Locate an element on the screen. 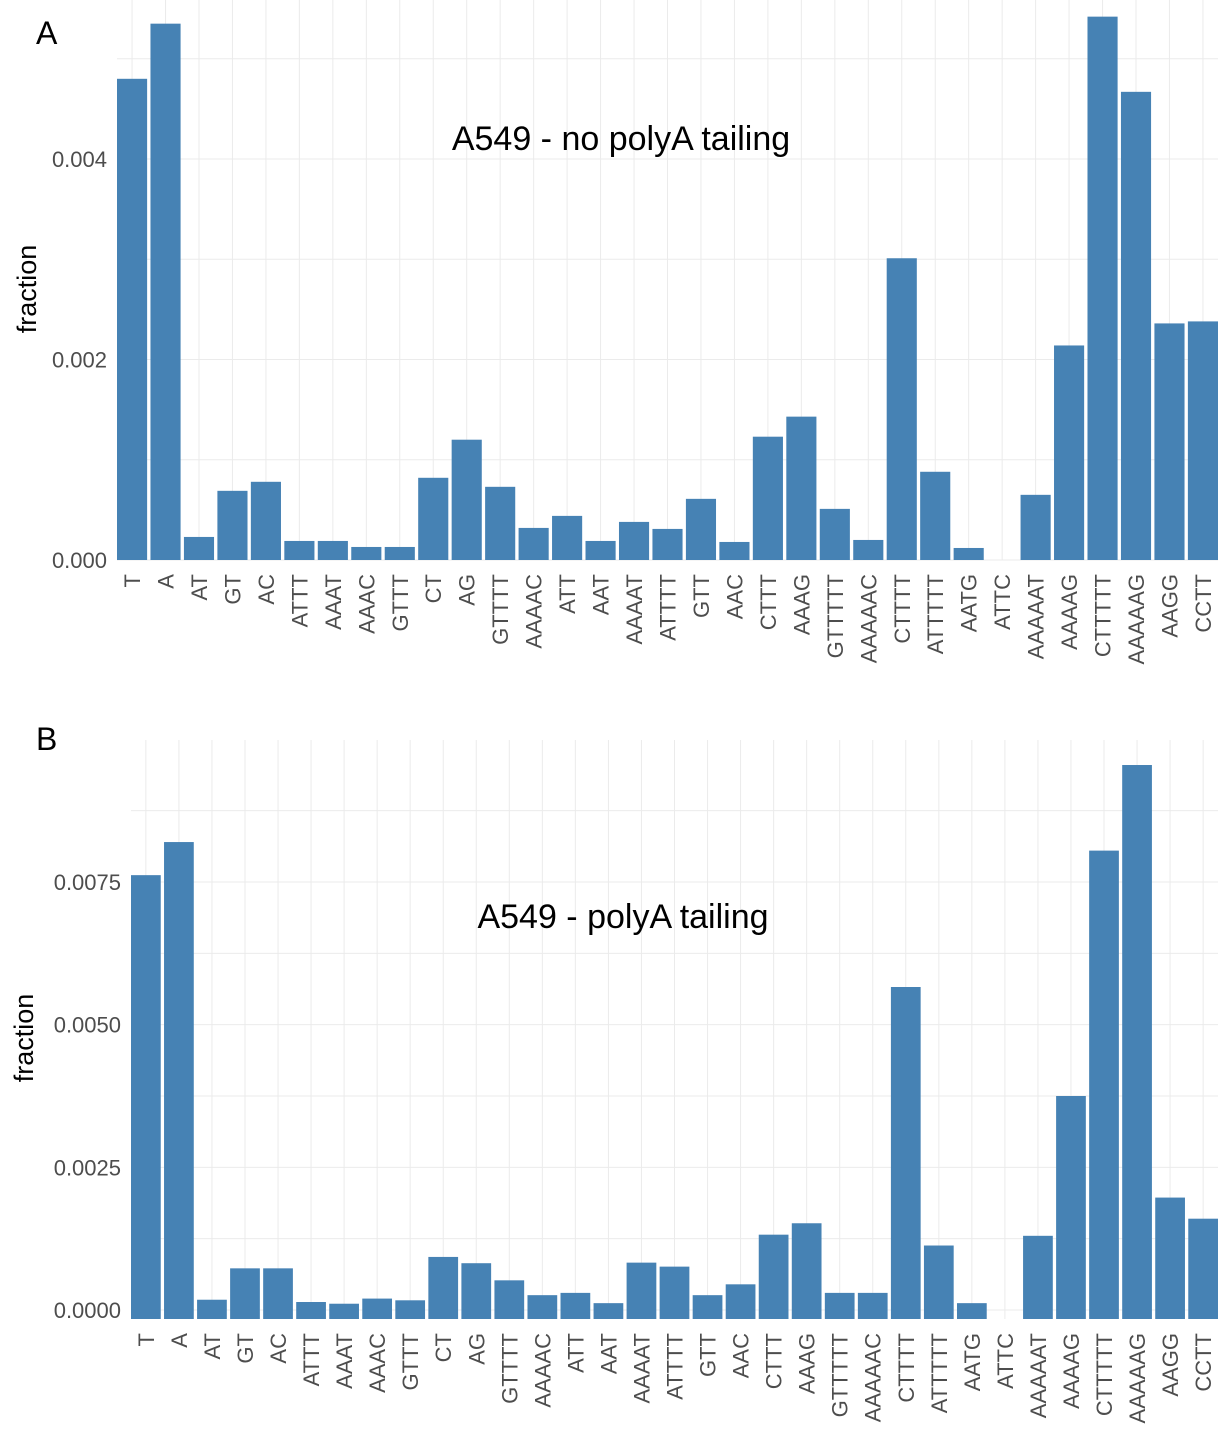 This screenshot has width=1218, height=1455. panel-a-y-ticks: 0.000 0.002 0.004 is located at coordinates (79, 360).